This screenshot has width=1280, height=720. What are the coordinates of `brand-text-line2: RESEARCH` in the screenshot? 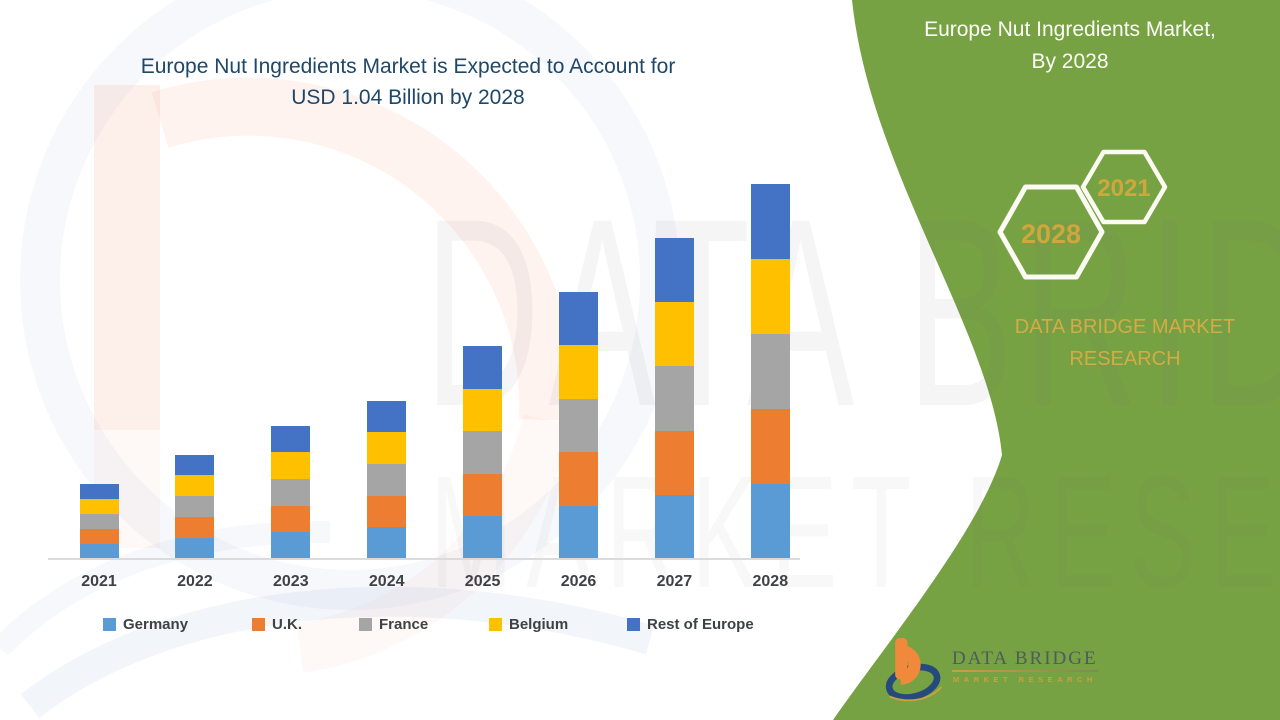 It's located at (1125, 359).